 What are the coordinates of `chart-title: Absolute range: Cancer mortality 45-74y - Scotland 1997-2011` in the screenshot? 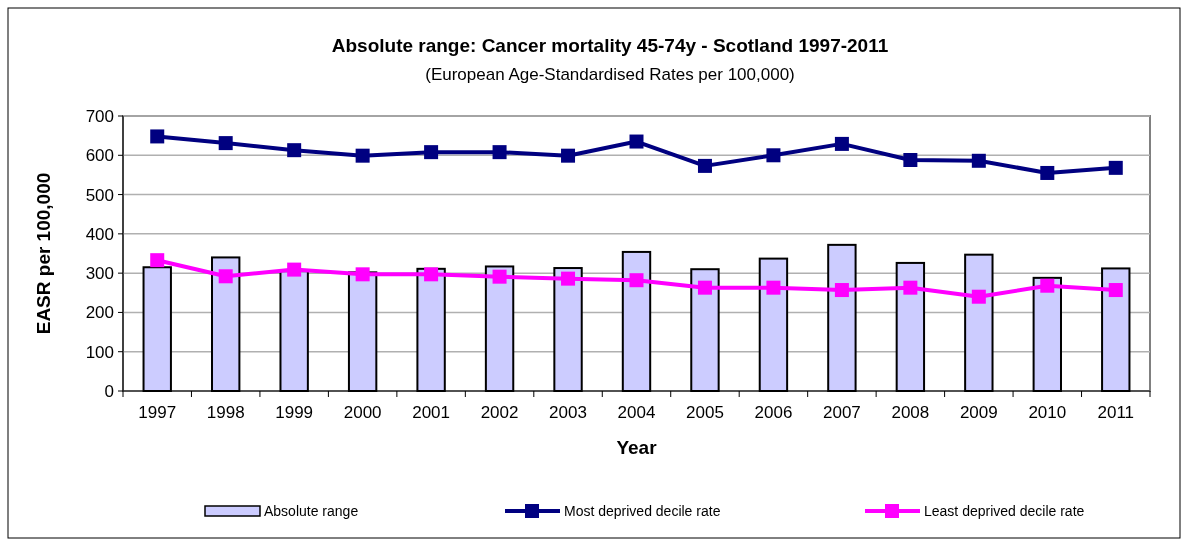 It's located at (610, 45).